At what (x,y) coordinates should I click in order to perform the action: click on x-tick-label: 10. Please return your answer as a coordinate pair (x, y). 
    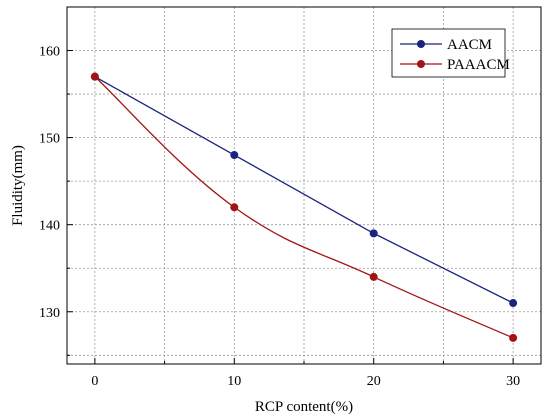
    Looking at the image, I should click on (234, 381).